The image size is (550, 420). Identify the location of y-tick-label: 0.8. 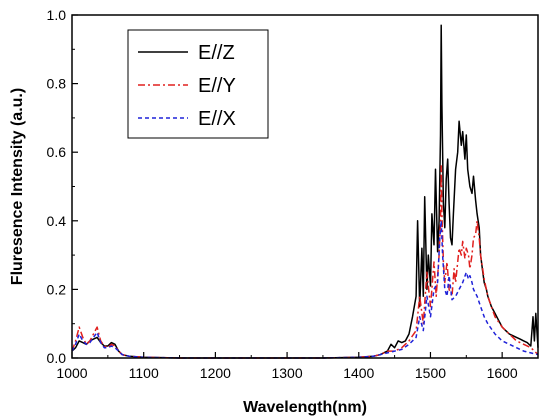
(57, 84).